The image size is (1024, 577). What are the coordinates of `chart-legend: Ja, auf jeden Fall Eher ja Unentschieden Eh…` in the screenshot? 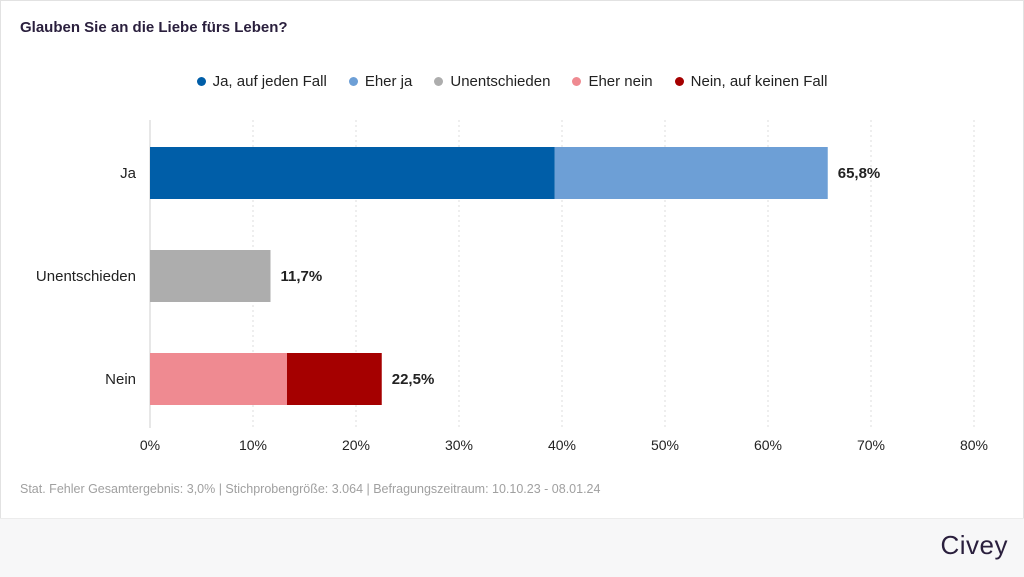 It's located at (512, 81).